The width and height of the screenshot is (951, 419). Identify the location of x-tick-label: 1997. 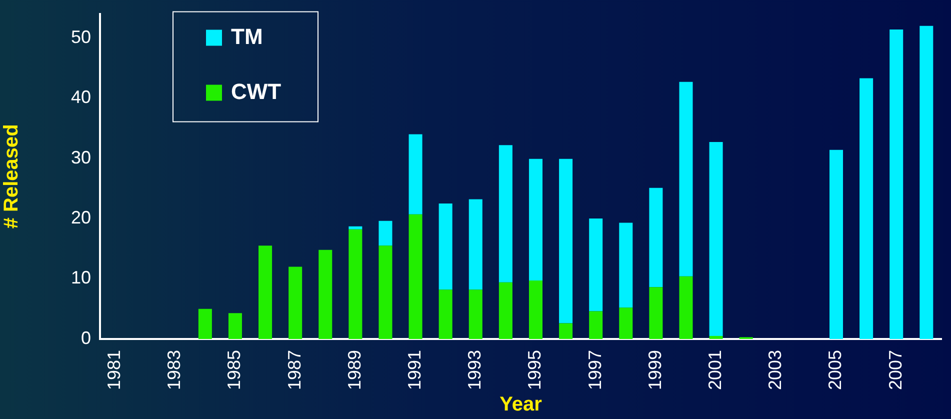
(594, 370).